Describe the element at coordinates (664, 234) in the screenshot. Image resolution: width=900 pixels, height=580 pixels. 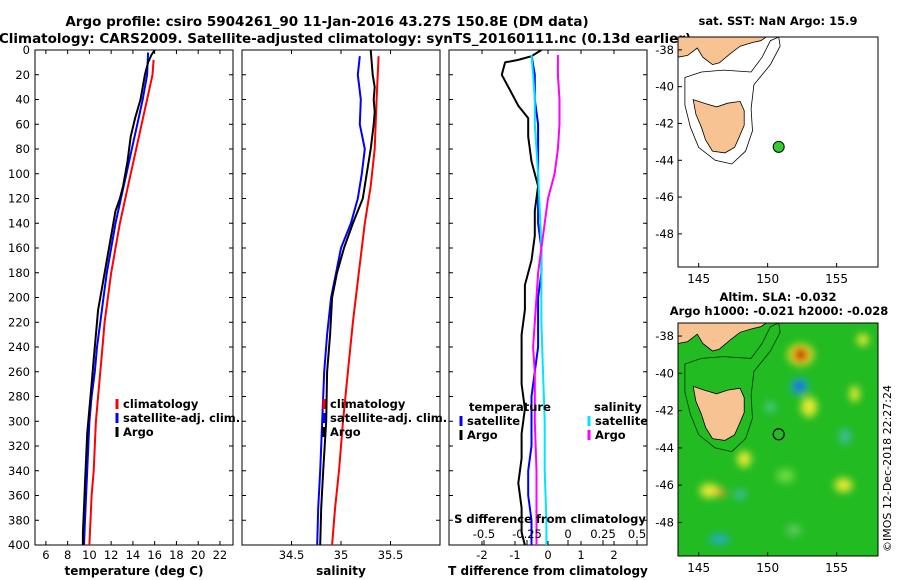
I see `sst_map-ytick-label: -48` at that location.